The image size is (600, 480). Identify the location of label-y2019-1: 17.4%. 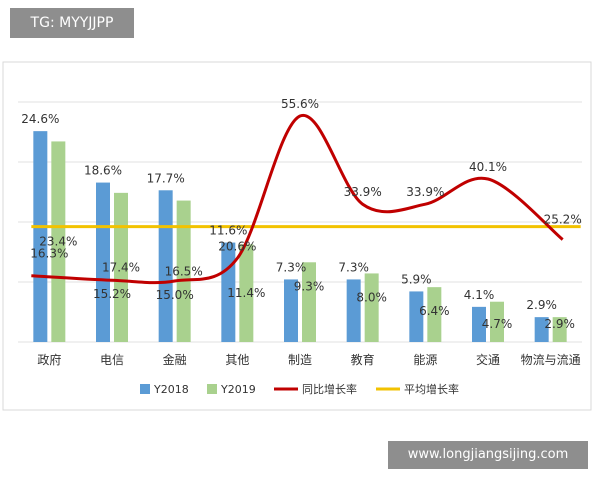
(121, 267).